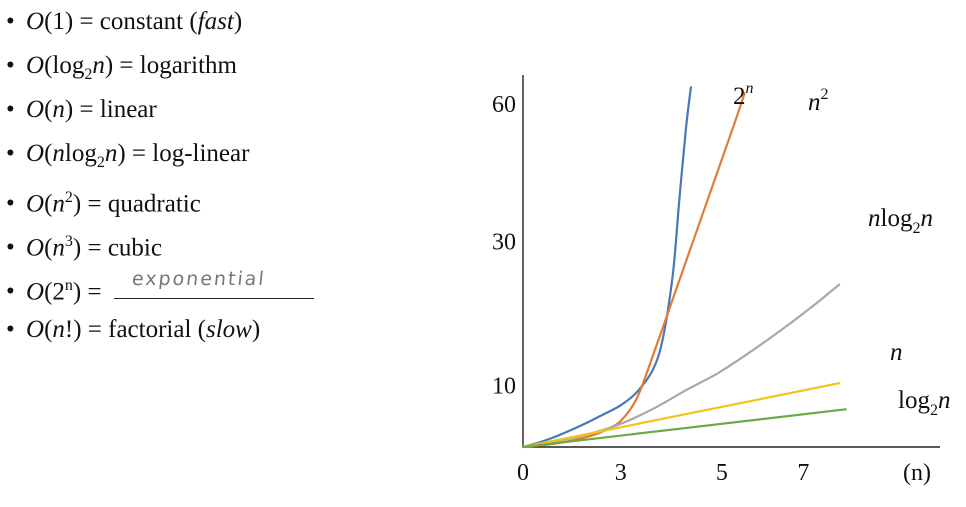  I want to click on math-text: O(2, so click(45, 292).